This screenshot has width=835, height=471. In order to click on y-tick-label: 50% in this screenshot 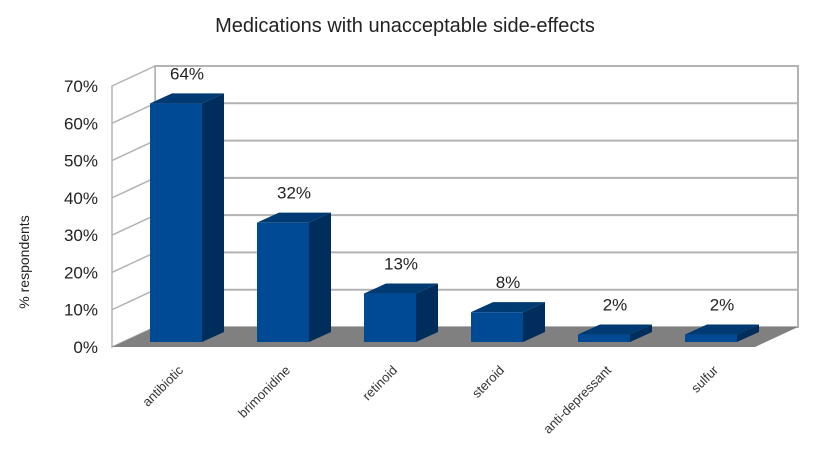, I will do `click(81, 161)`.